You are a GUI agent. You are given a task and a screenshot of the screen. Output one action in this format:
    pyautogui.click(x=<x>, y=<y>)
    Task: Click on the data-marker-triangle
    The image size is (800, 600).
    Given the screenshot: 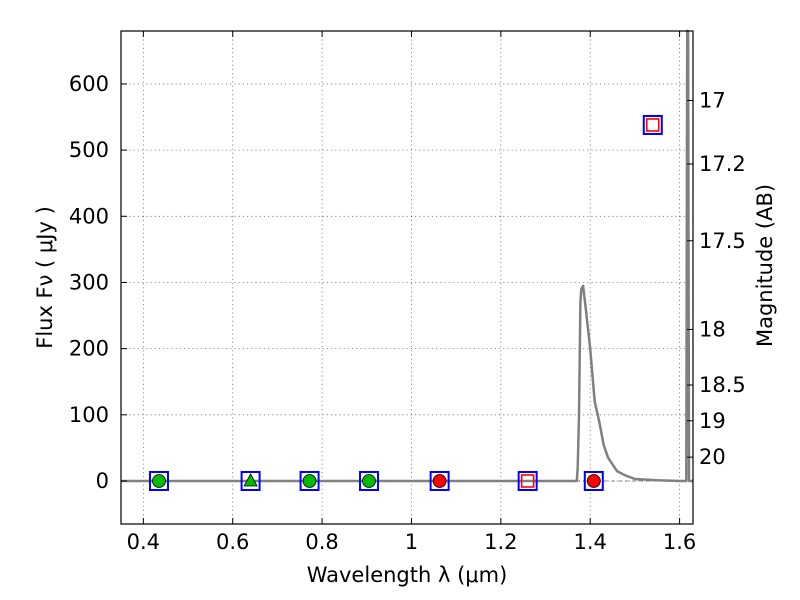 What is the action you would take?
    pyautogui.click(x=250, y=480)
    